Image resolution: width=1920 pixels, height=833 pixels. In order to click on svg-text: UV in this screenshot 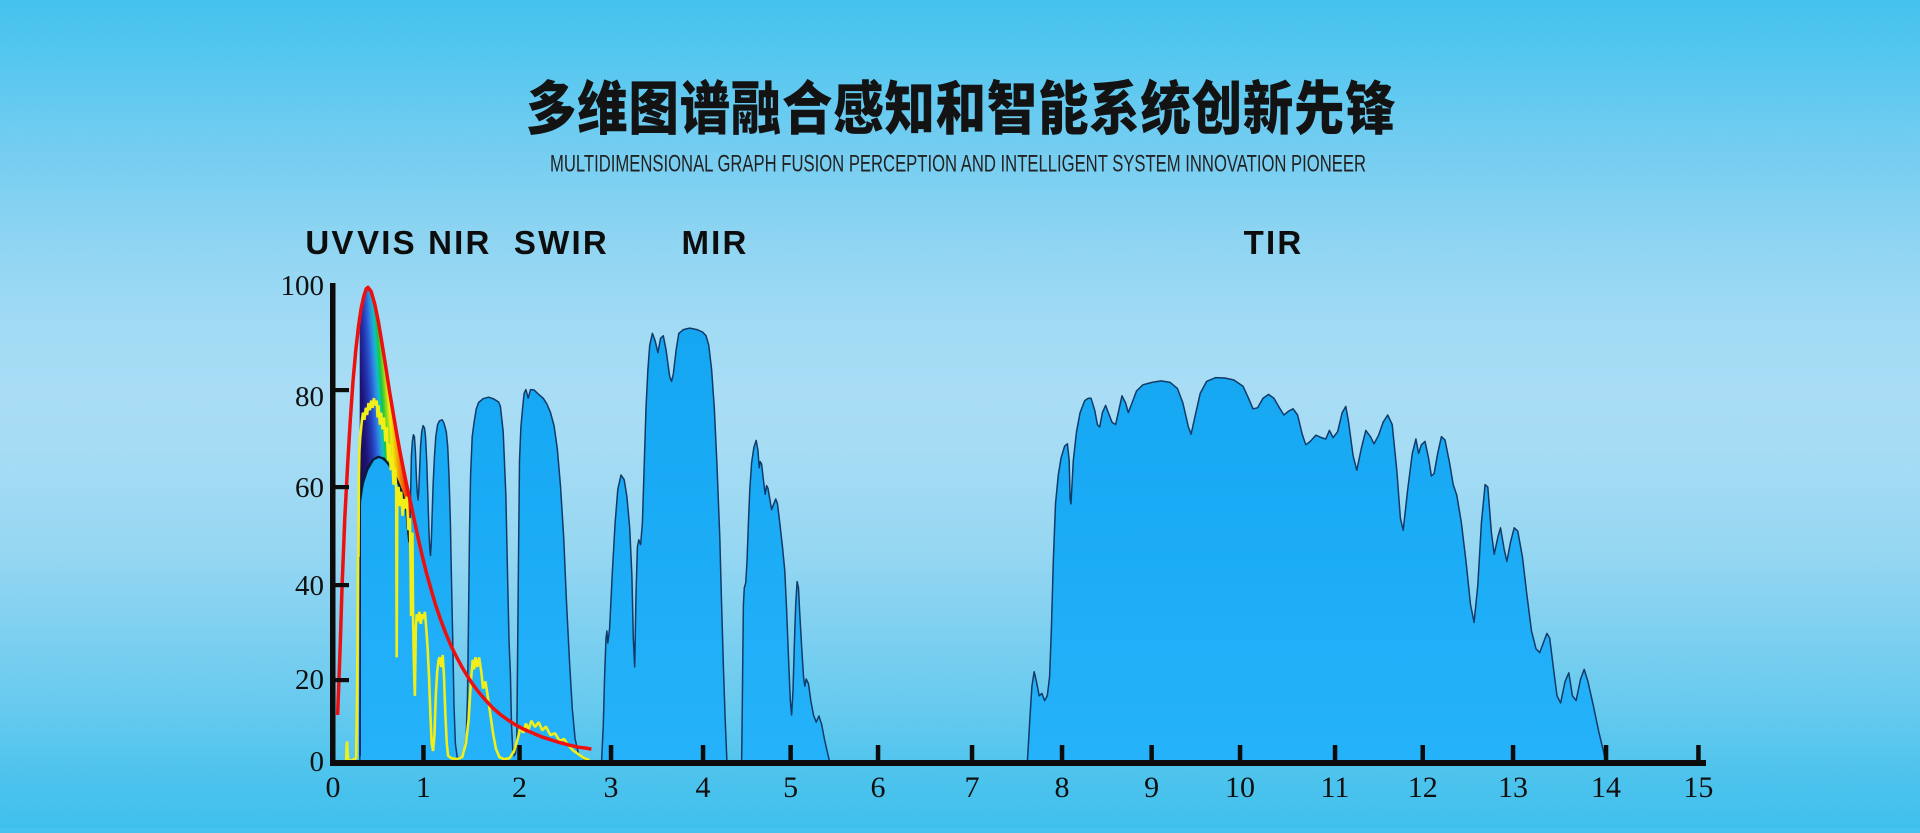, I will do `click(330, 242)`.